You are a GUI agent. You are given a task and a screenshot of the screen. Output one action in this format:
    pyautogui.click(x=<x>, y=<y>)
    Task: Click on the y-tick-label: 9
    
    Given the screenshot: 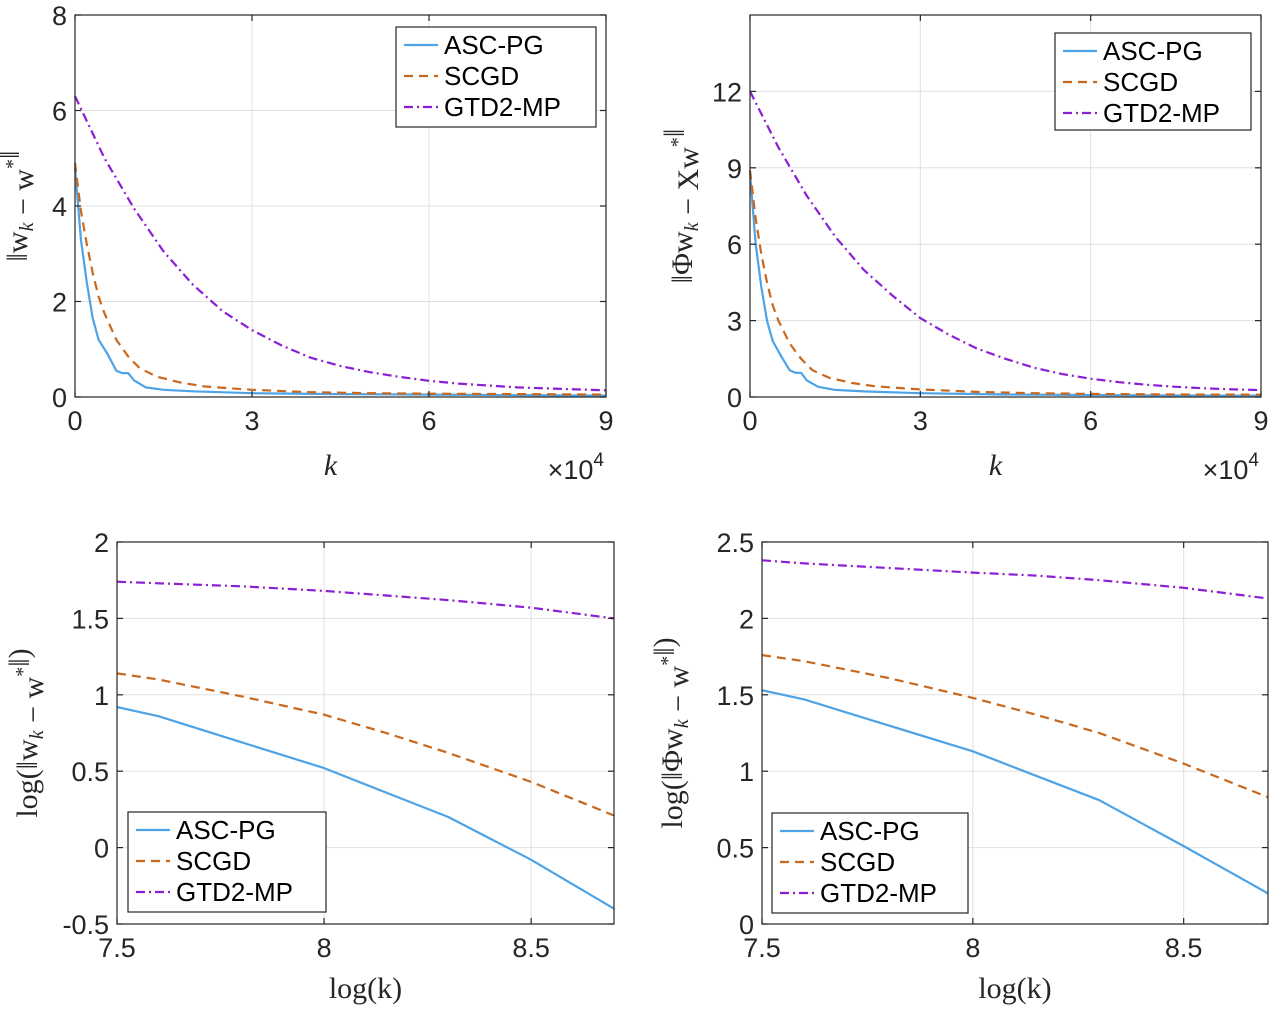 What is the action you would take?
    pyautogui.click(x=734, y=169)
    